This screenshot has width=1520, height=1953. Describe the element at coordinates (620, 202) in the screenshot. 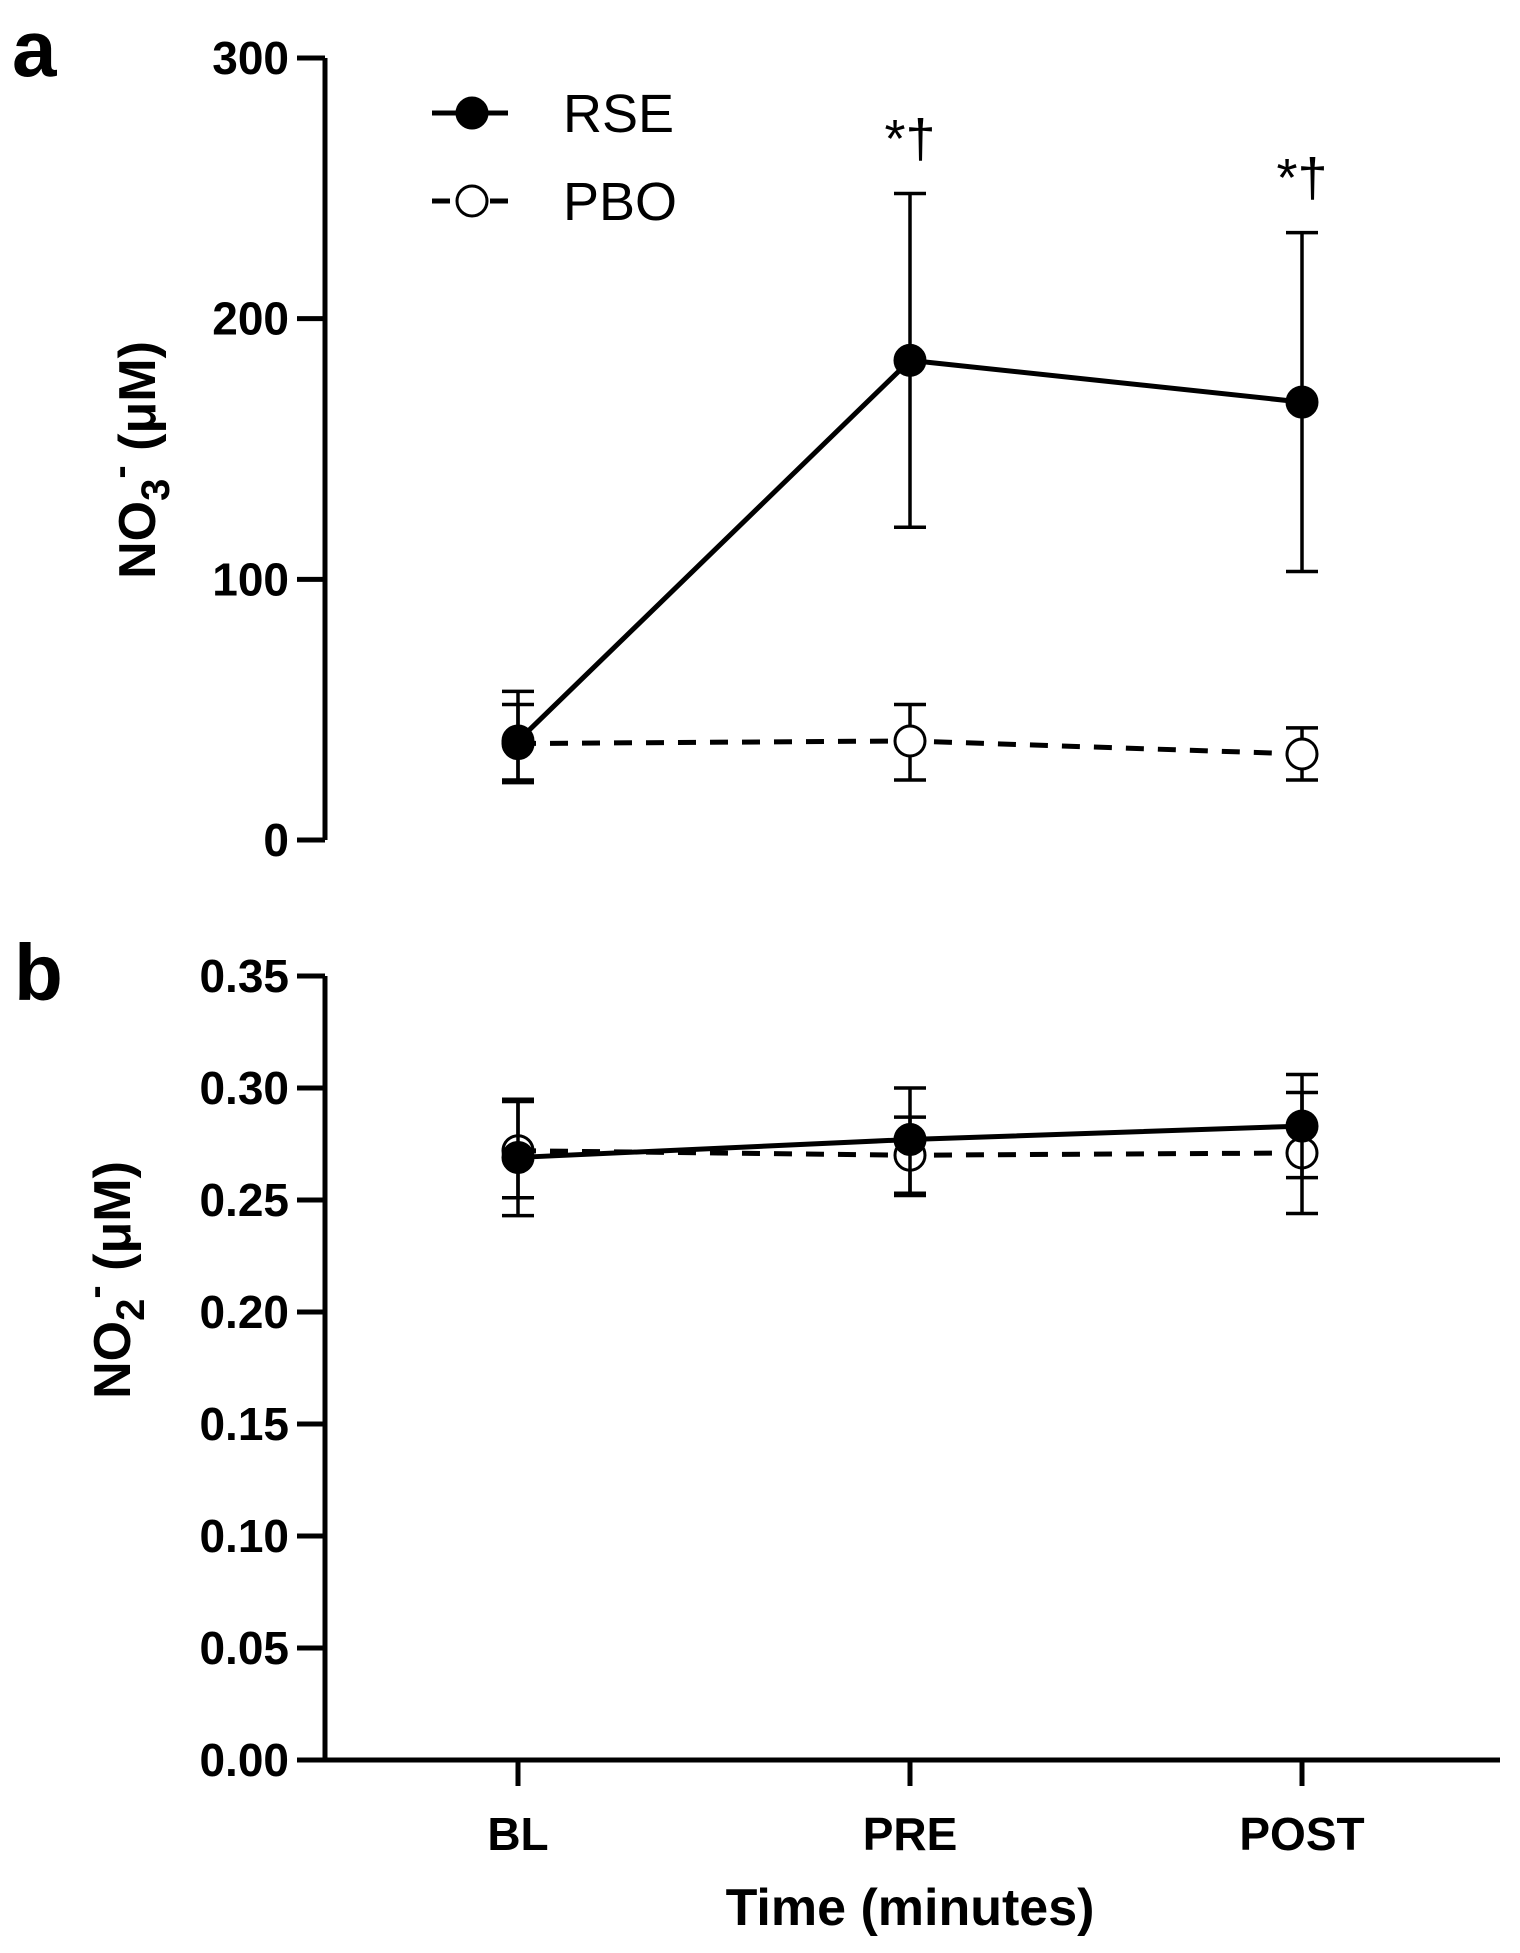

I see `legend-pbo-label: PBO` at that location.